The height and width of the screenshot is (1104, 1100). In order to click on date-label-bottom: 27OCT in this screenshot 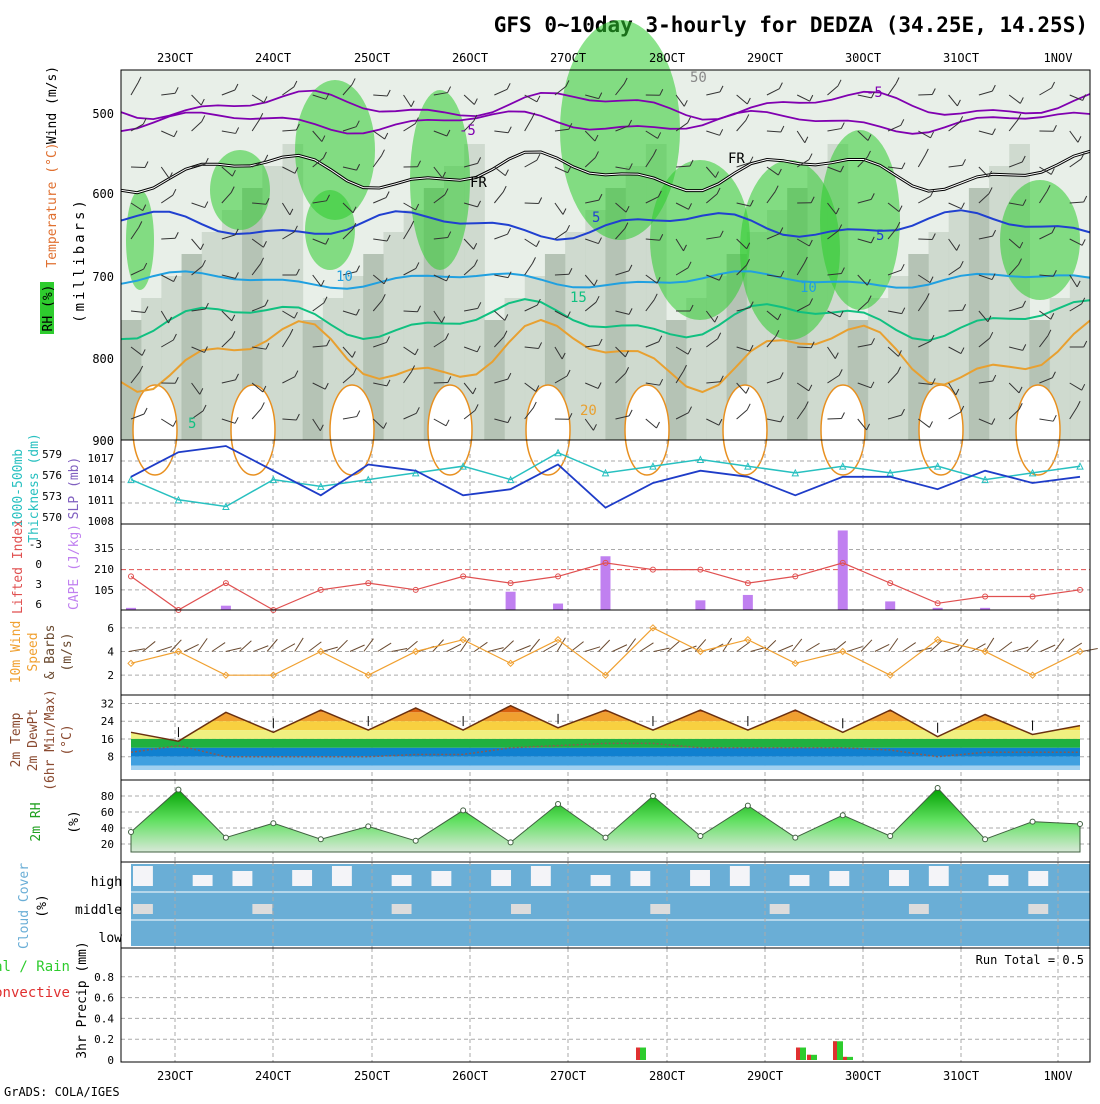, I will do `click(568, 1076)`.